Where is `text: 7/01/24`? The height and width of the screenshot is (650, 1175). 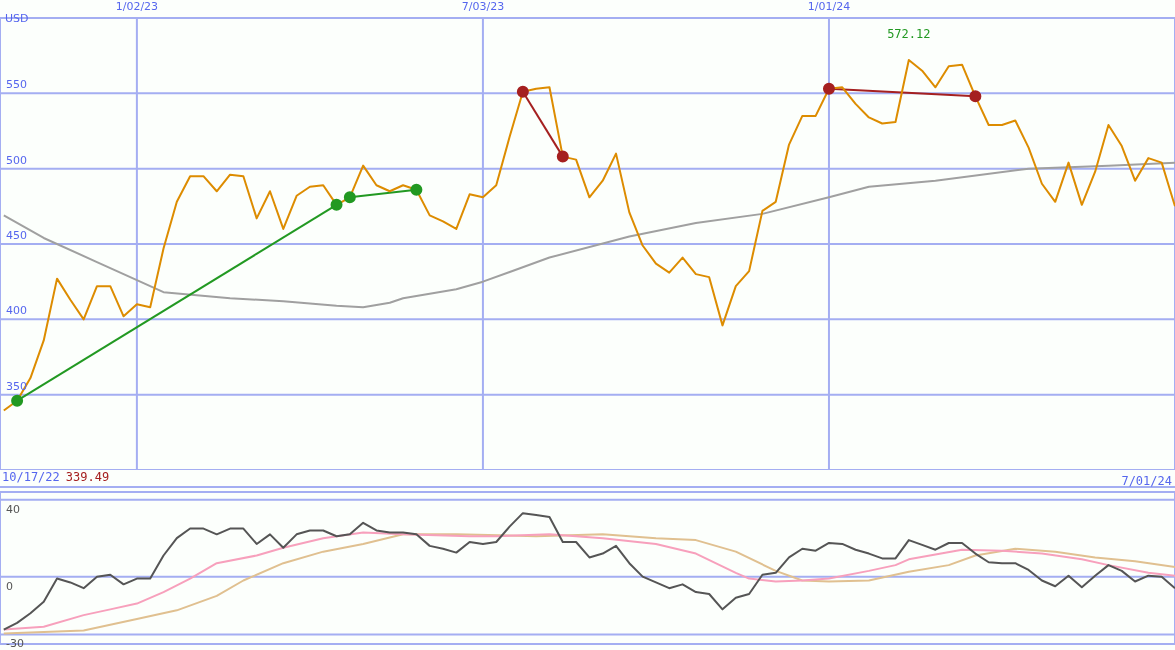
text: 7/01/24 is located at coordinates (1146, 481).